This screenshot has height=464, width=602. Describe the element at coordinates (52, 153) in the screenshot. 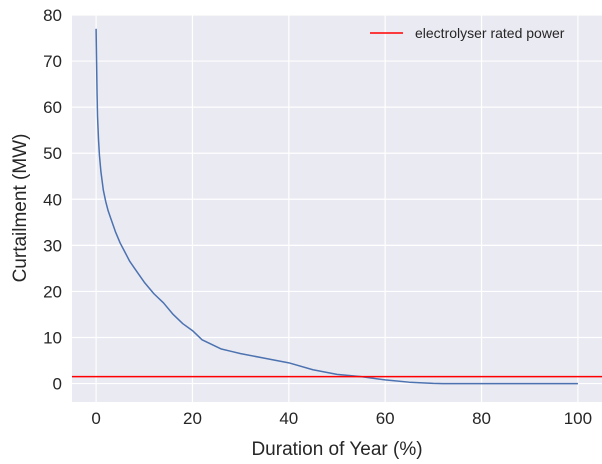

I see `y-tick-label: 50` at that location.